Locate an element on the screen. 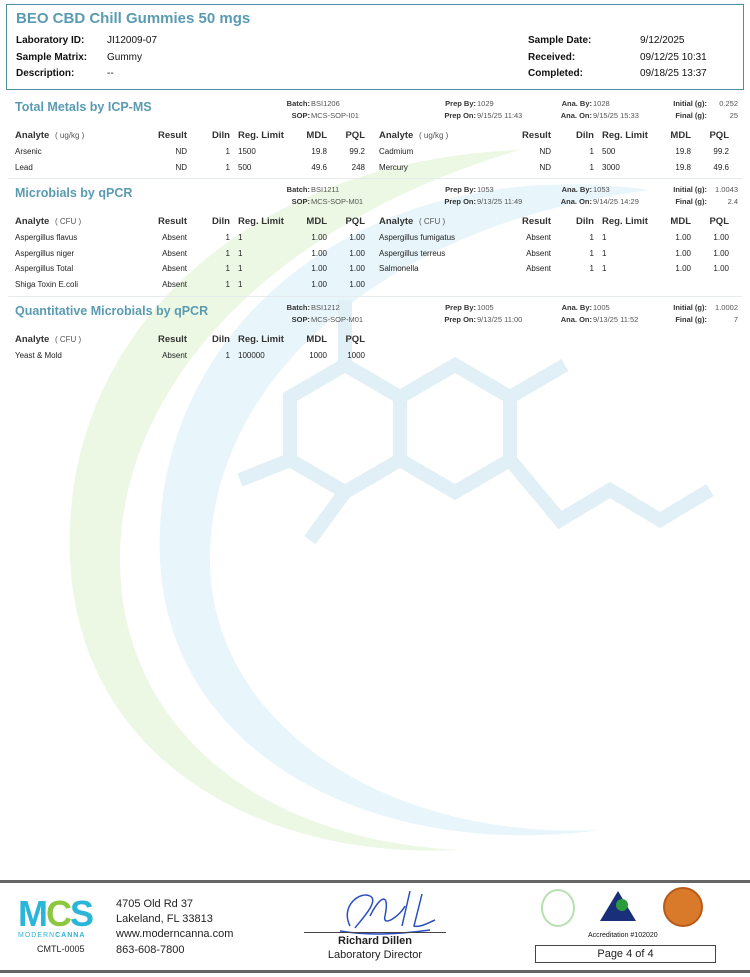 The height and width of the screenshot is (977, 750). field-value: 09/18/25 13:37 is located at coordinates (673, 73).